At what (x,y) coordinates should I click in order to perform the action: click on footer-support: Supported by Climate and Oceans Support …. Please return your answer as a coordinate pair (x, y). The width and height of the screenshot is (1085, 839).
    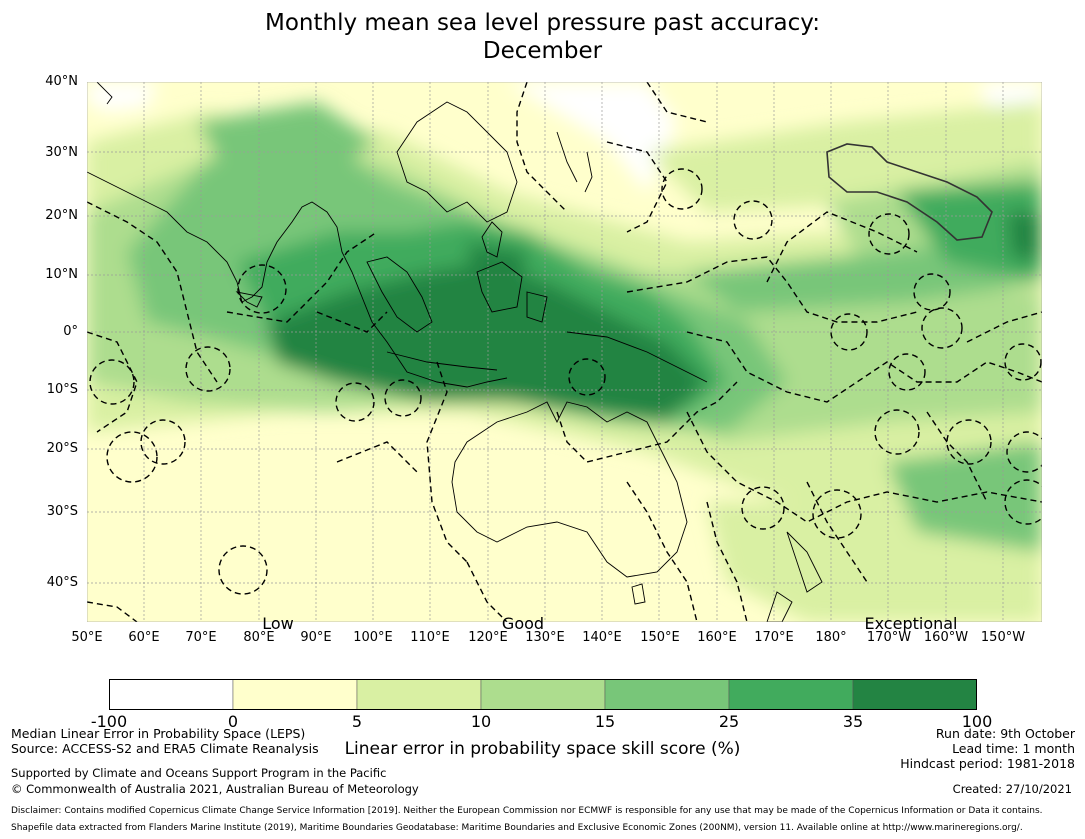
    Looking at the image, I should click on (199, 773).